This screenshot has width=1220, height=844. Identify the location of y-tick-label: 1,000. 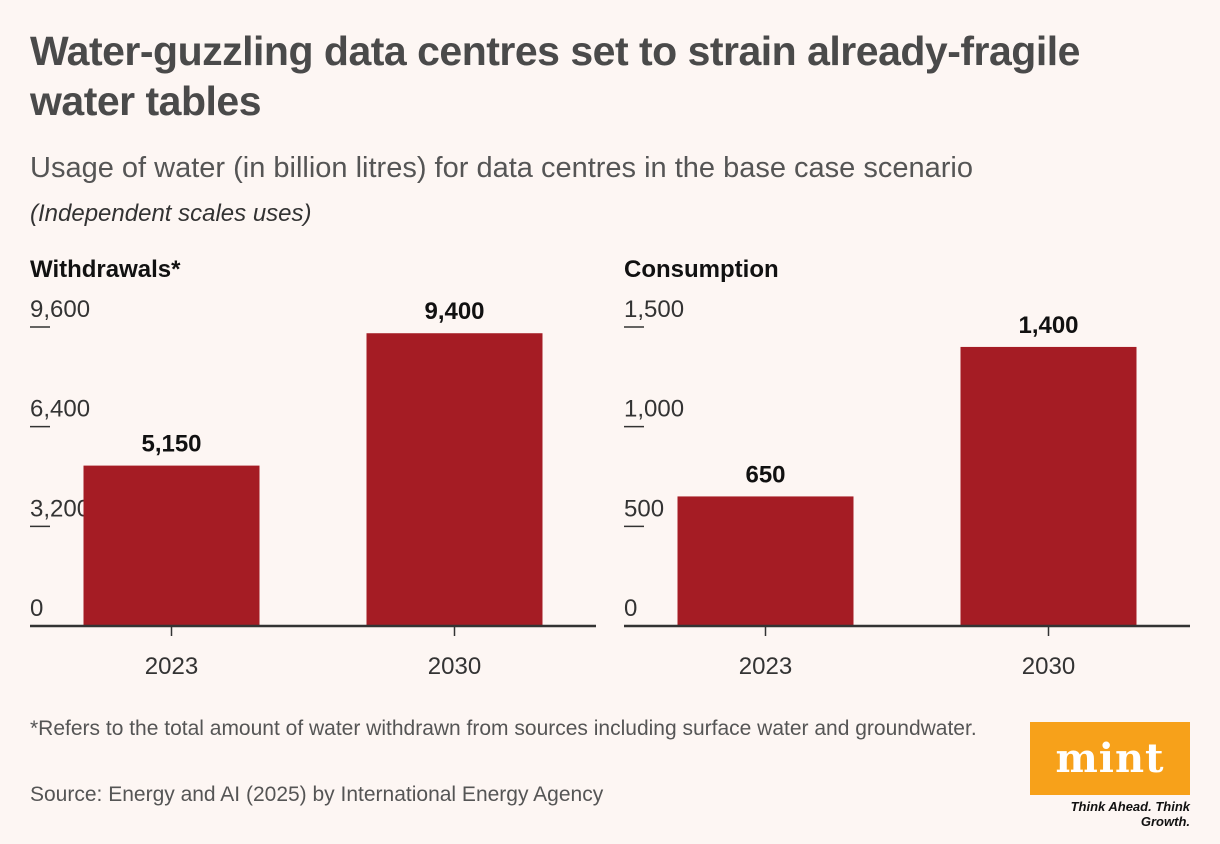
(654, 409).